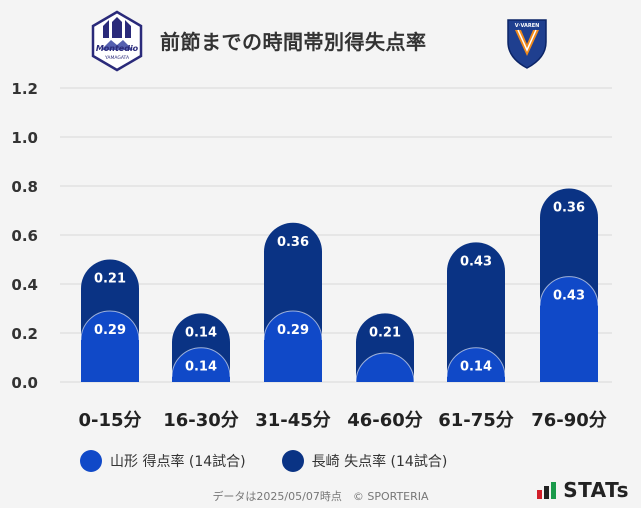 This screenshot has width=641, height=508. What do you see at coordinates (320, 496) in the screenshot?
I see `footer-note: データは2025/05/07時点 © SPORTERIA` at bounding box center [320, 496].